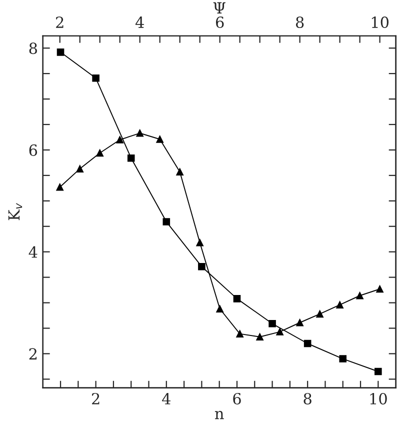 This screenshot has width=397, height=422. Describe the element at coordinates (300, 22) in the screenshot. I see `x2-tick-label: 8` at that location.